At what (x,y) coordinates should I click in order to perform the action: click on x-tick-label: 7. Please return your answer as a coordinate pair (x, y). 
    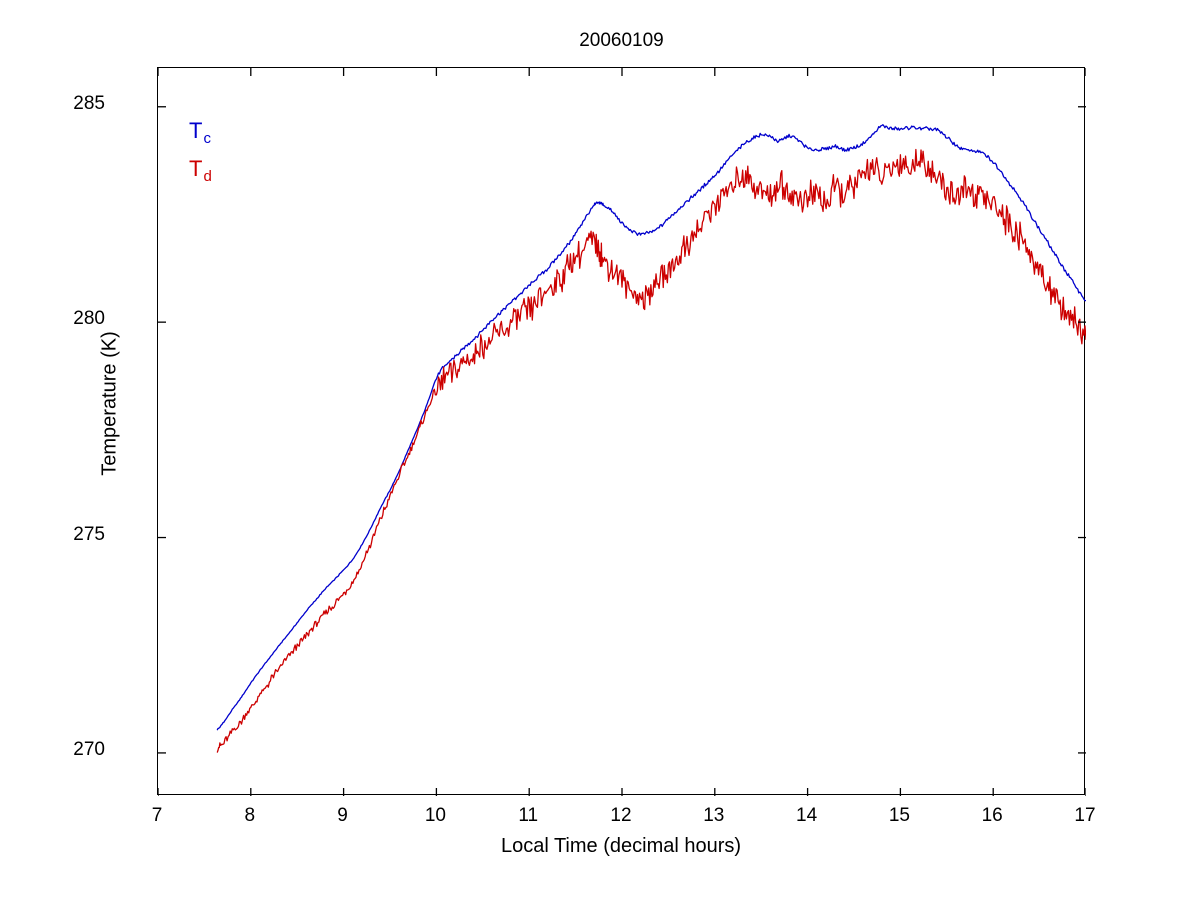
    Looking at the image, I should click on (157, 815).